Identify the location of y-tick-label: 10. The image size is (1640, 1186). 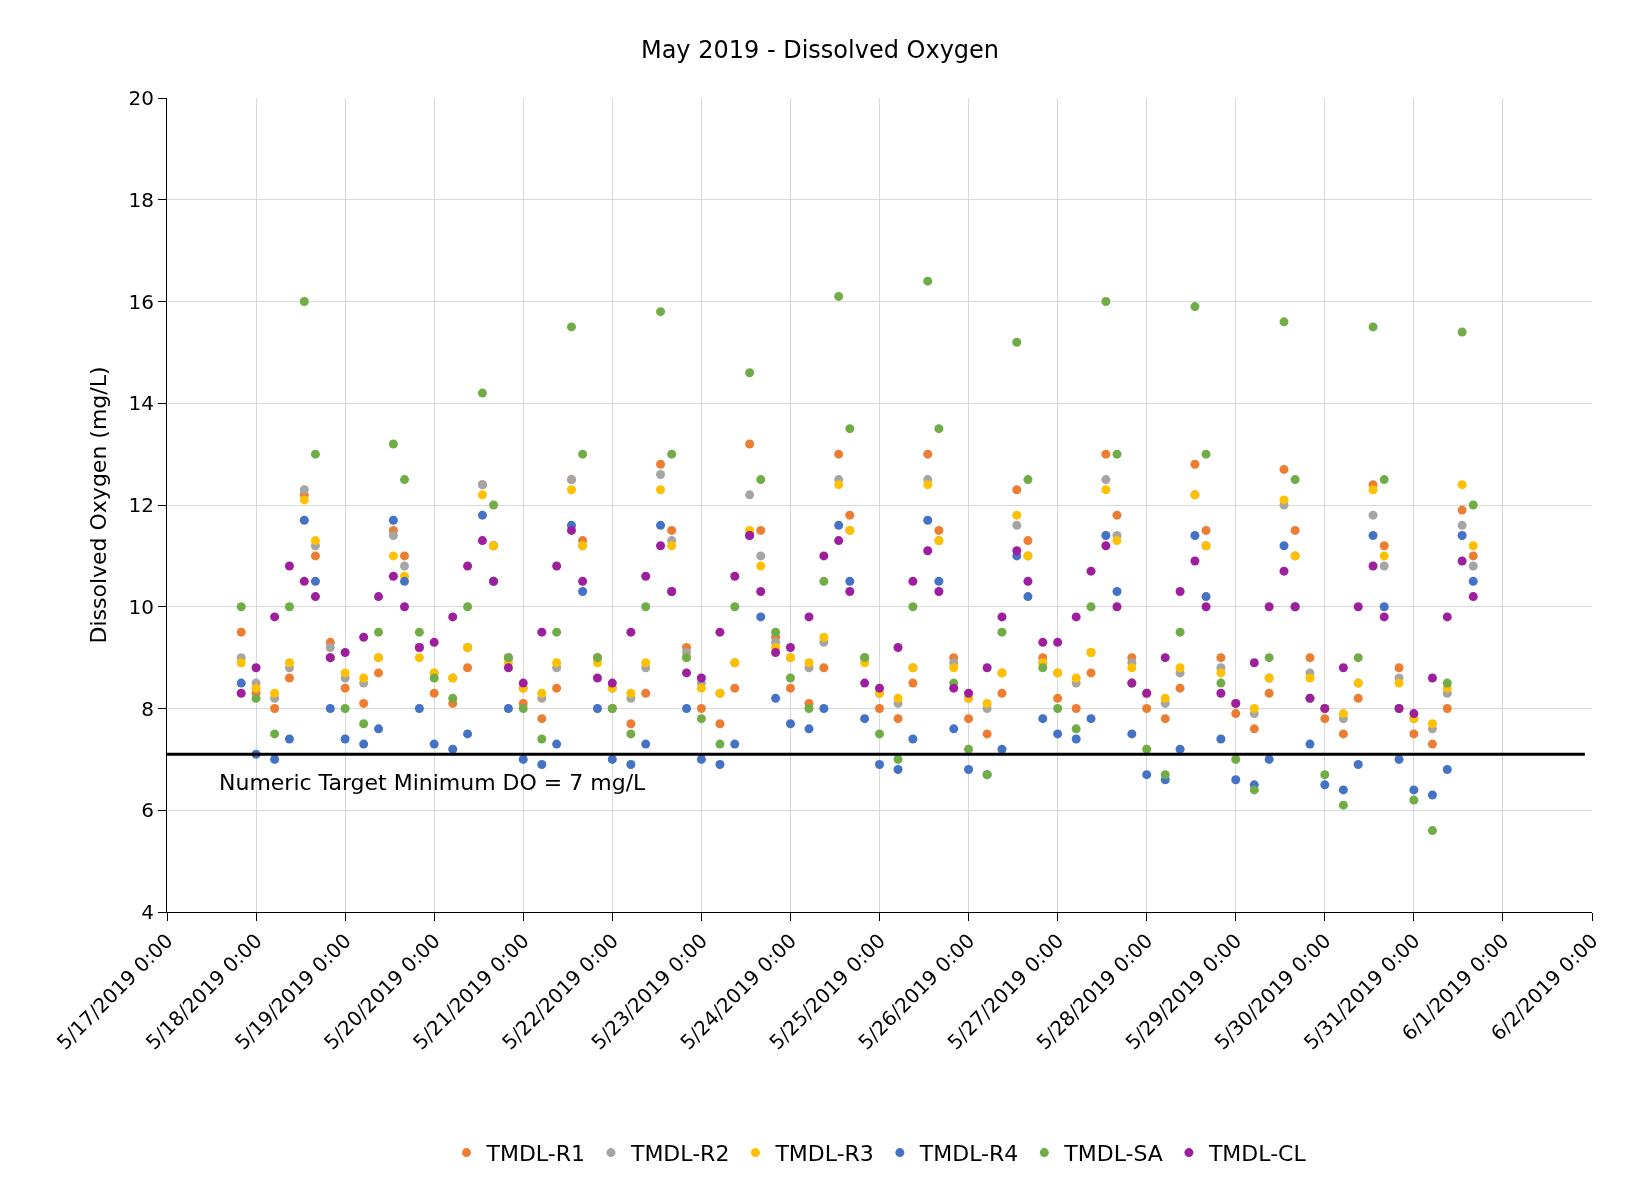
(141, 606).